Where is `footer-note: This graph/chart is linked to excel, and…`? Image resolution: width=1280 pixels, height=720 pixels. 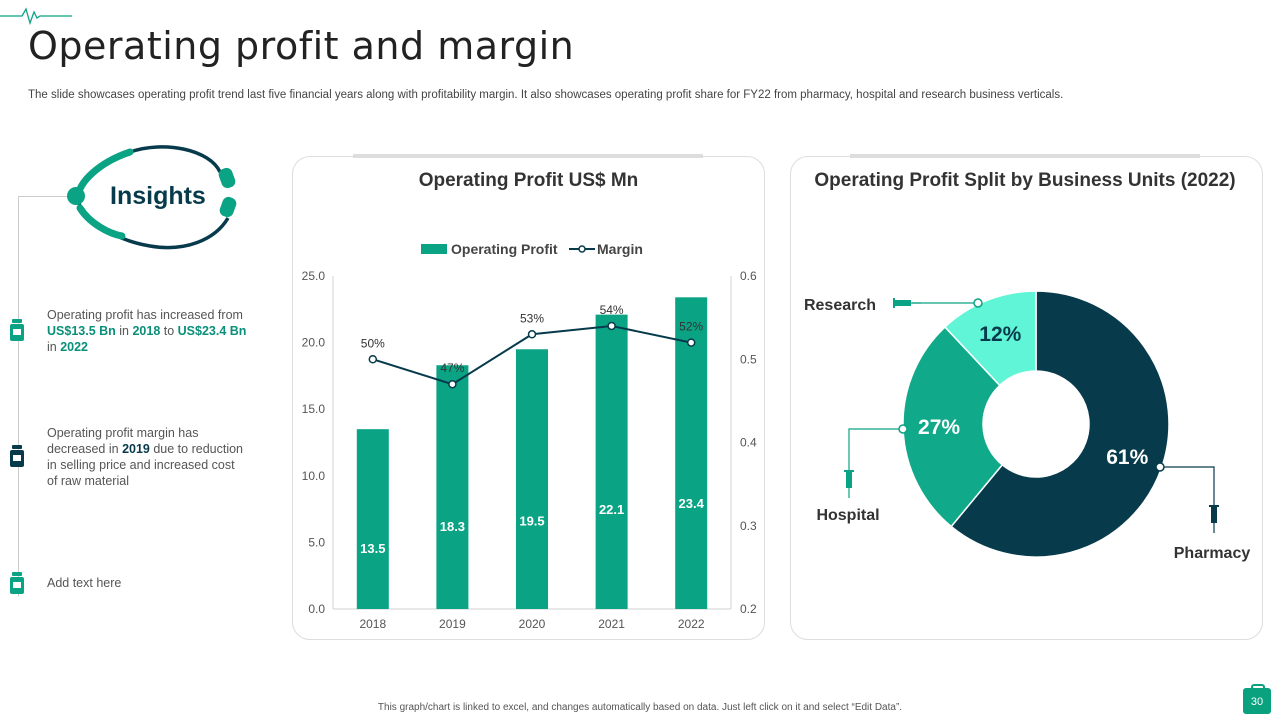 footer-note: This graph/chart is linked to excel, and… is located at coordinates (640, 707).